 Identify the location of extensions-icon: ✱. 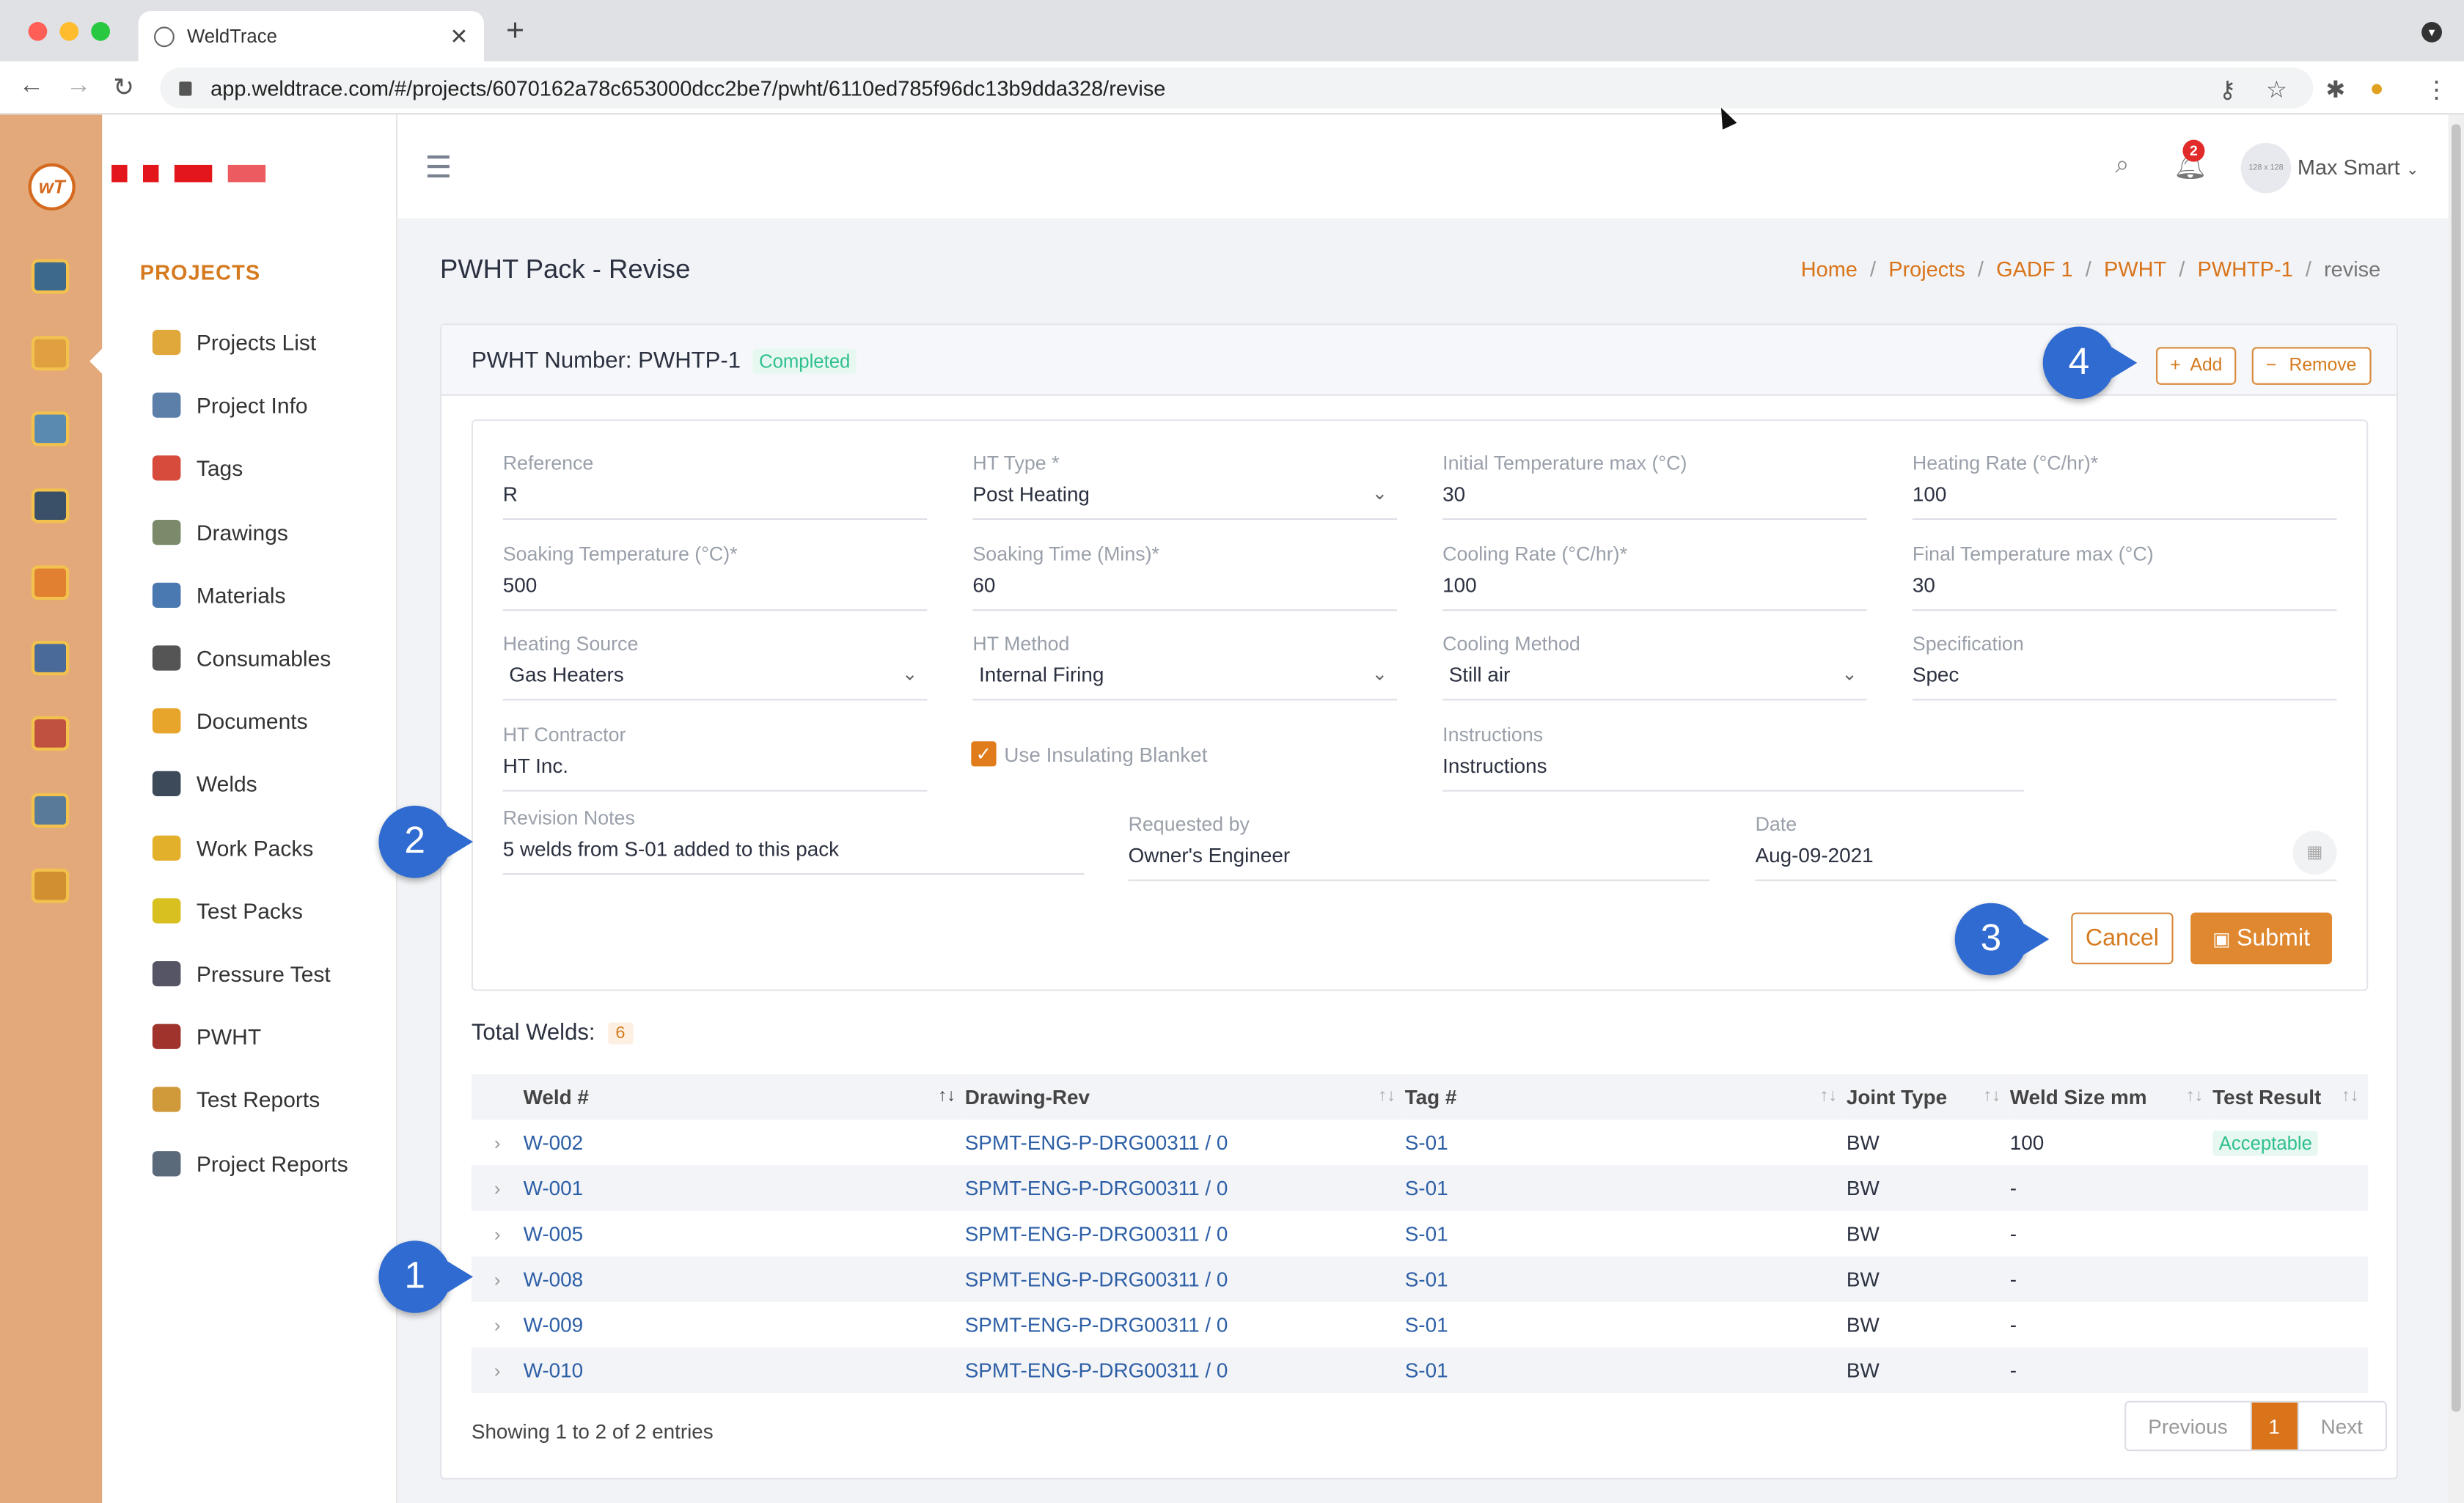
(2335, 90).